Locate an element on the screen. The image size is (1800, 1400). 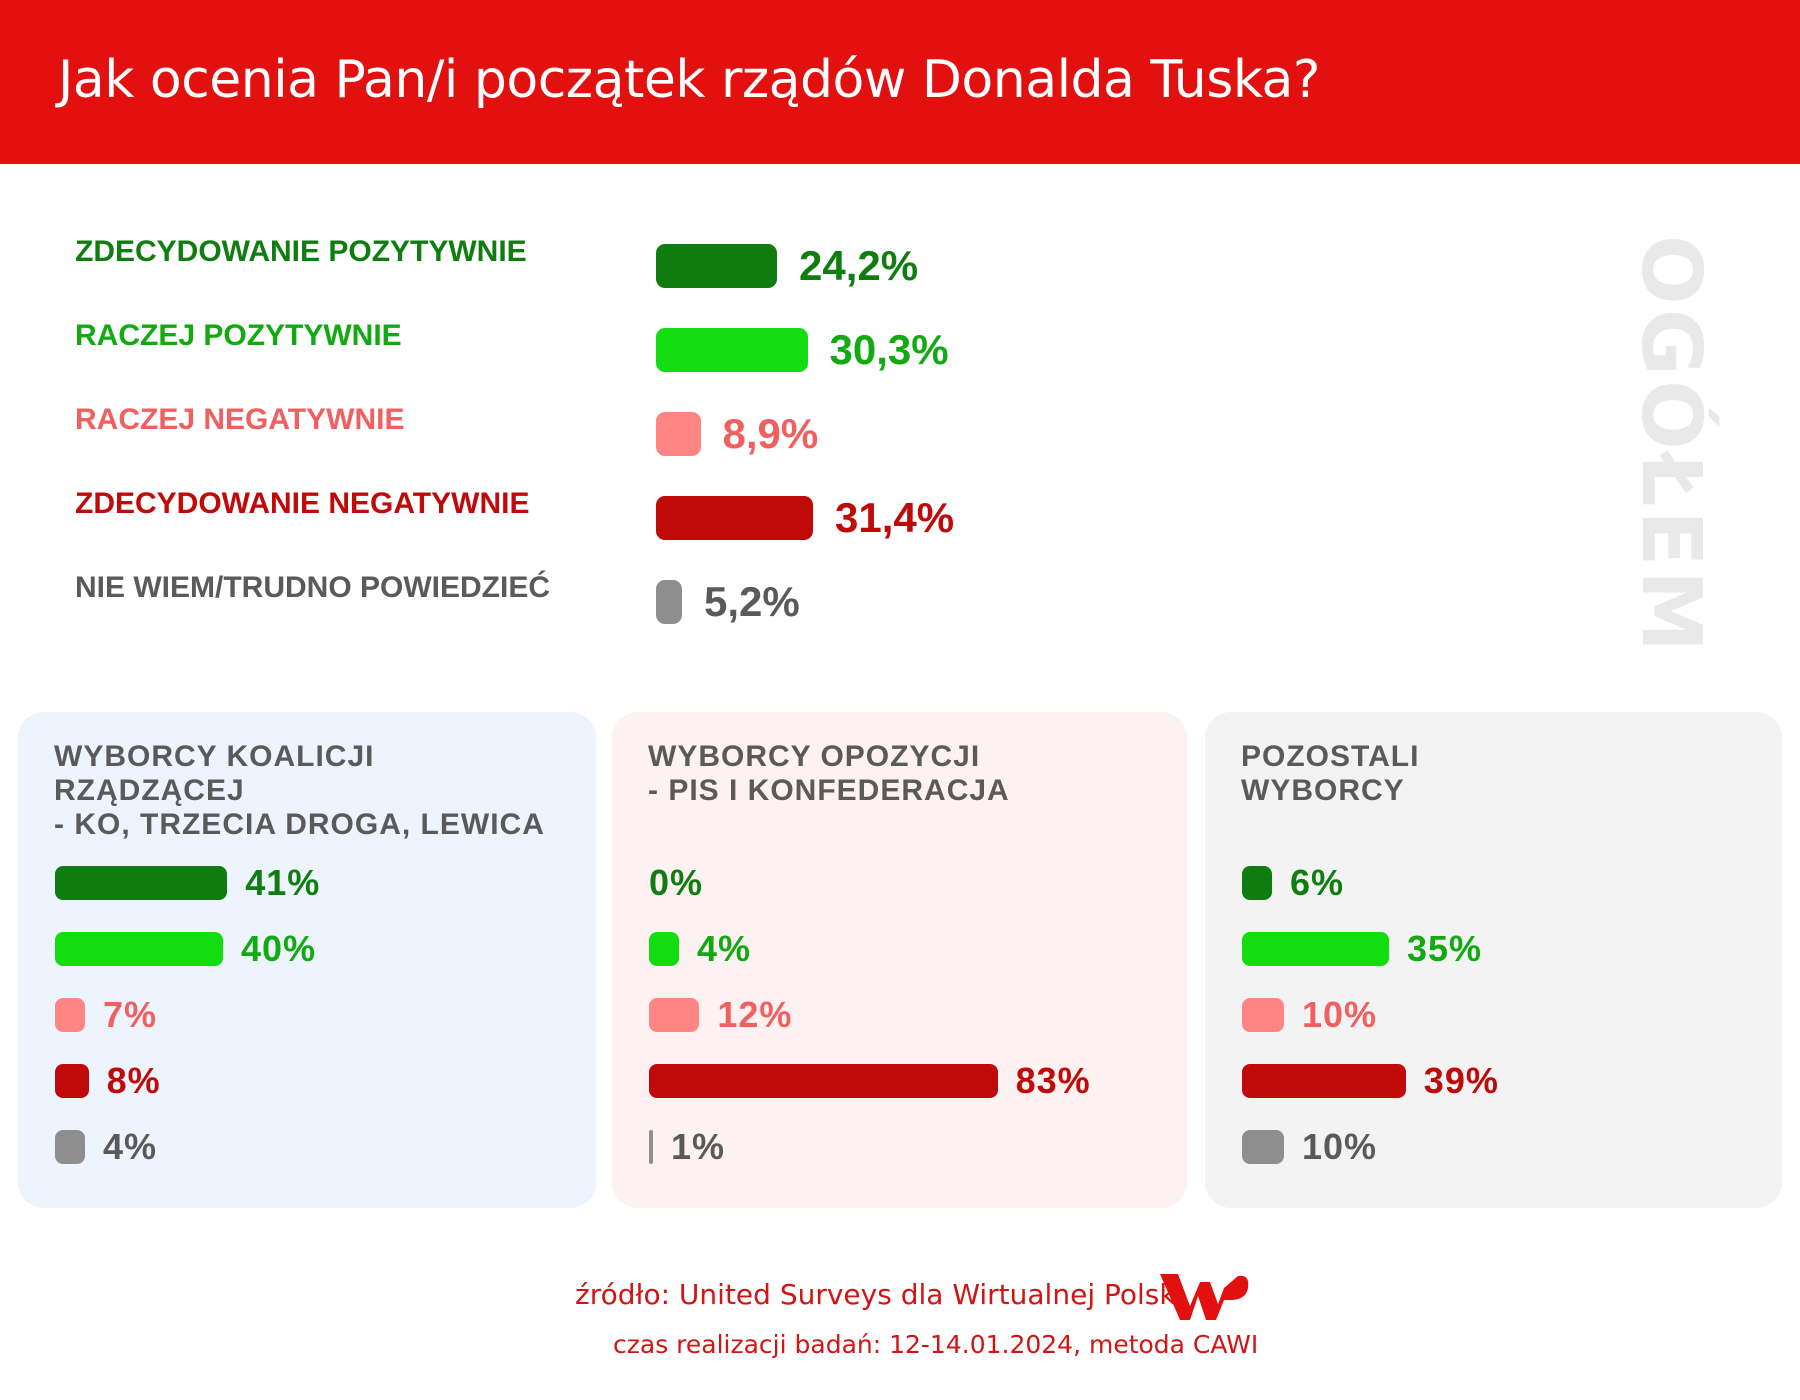
panel-title: WYBORCY OPOZYCJI - PIS I KONFEDERACJA is located at coordinates (829, 773).